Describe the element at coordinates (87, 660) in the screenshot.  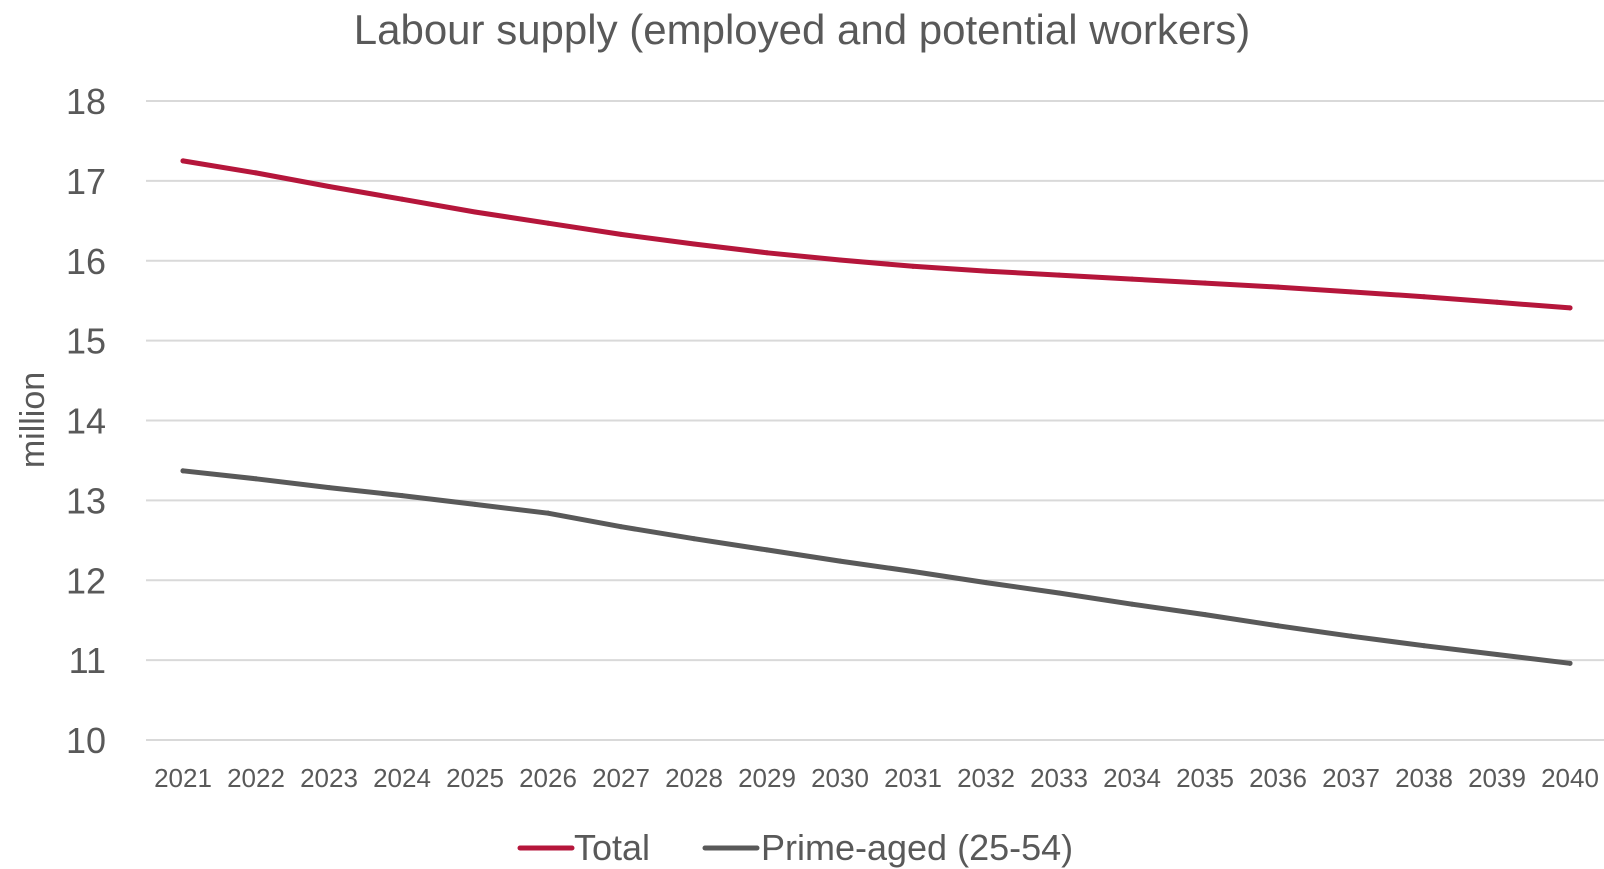
I see `y-tick-label: 11` at that location.